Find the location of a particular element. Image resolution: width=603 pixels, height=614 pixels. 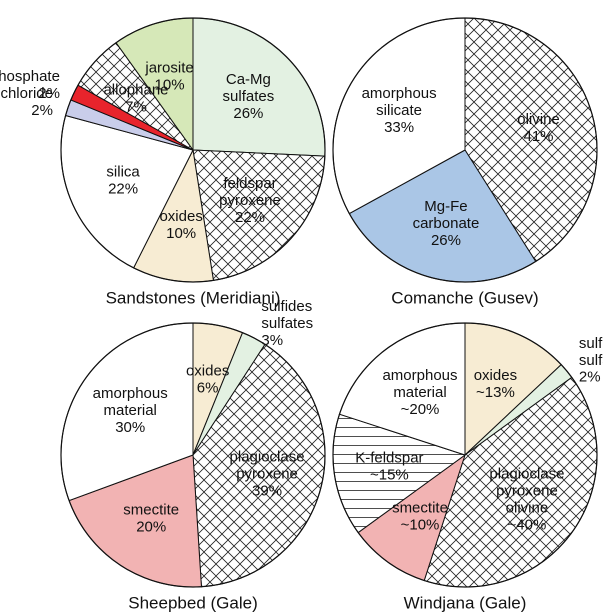

slice-label: allophane is located at coordinates (135, 89).